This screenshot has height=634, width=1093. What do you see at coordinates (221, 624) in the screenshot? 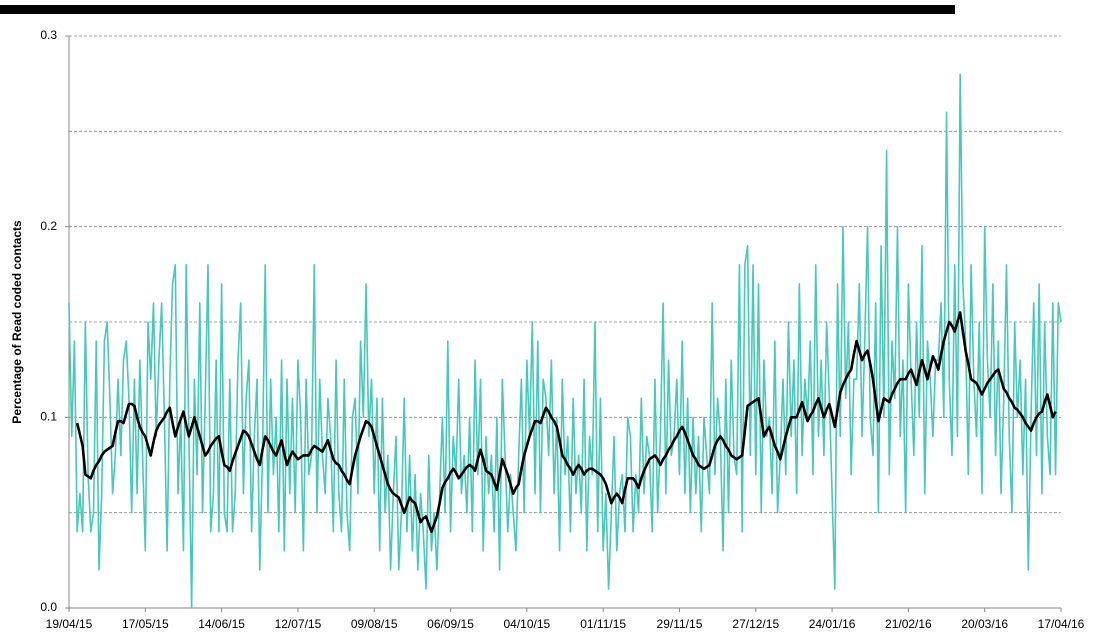
I see `x-tick-label: 14/06/15` at bounding box center [221, 624].